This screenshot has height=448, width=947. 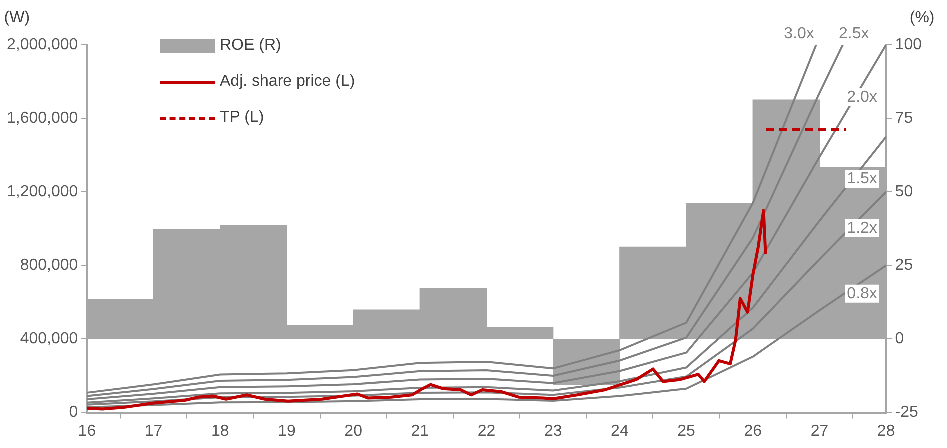 What do you see at coordinates (687, 431) in the screenshot?
I see `x-tick-label: 25` at bounding box center [687, 431].